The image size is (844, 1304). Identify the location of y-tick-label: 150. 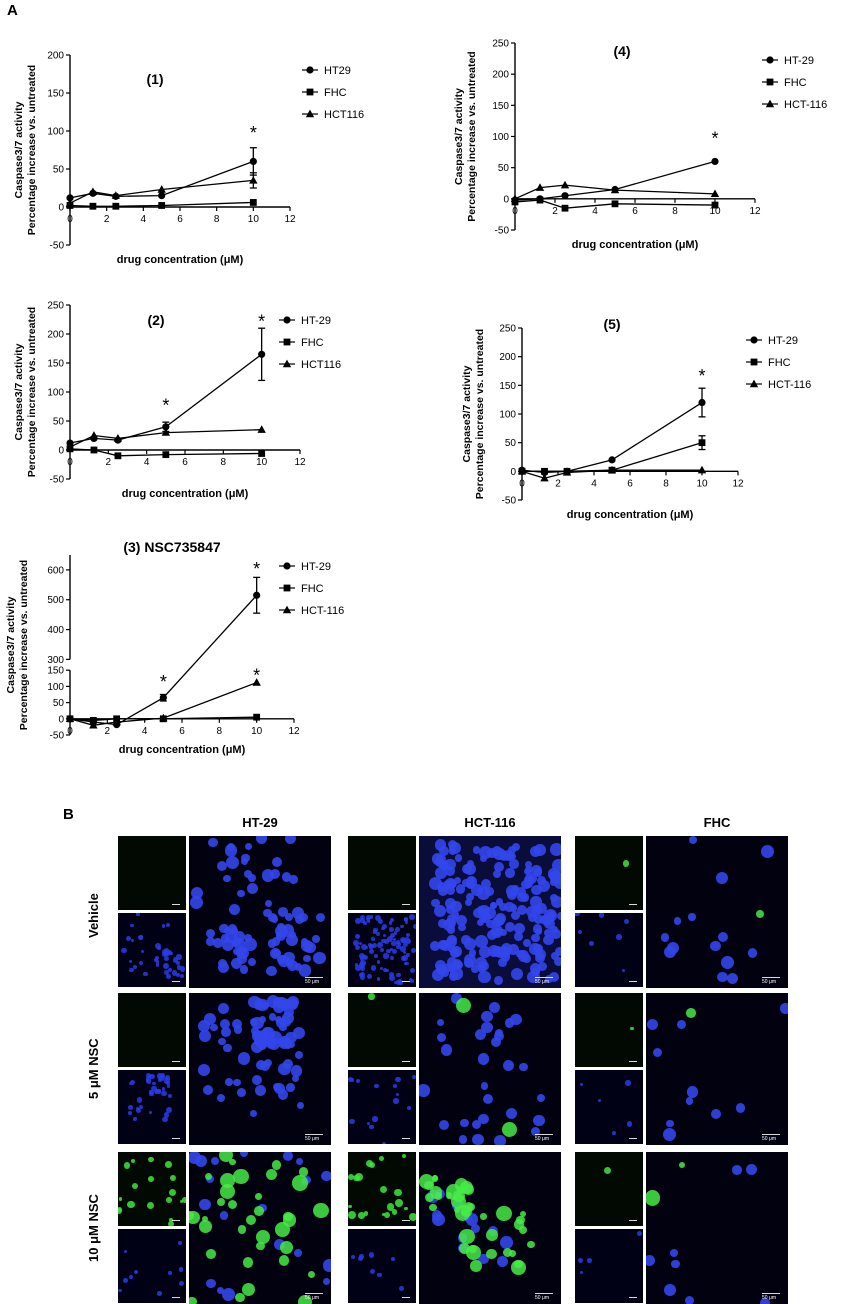
(55, 94).